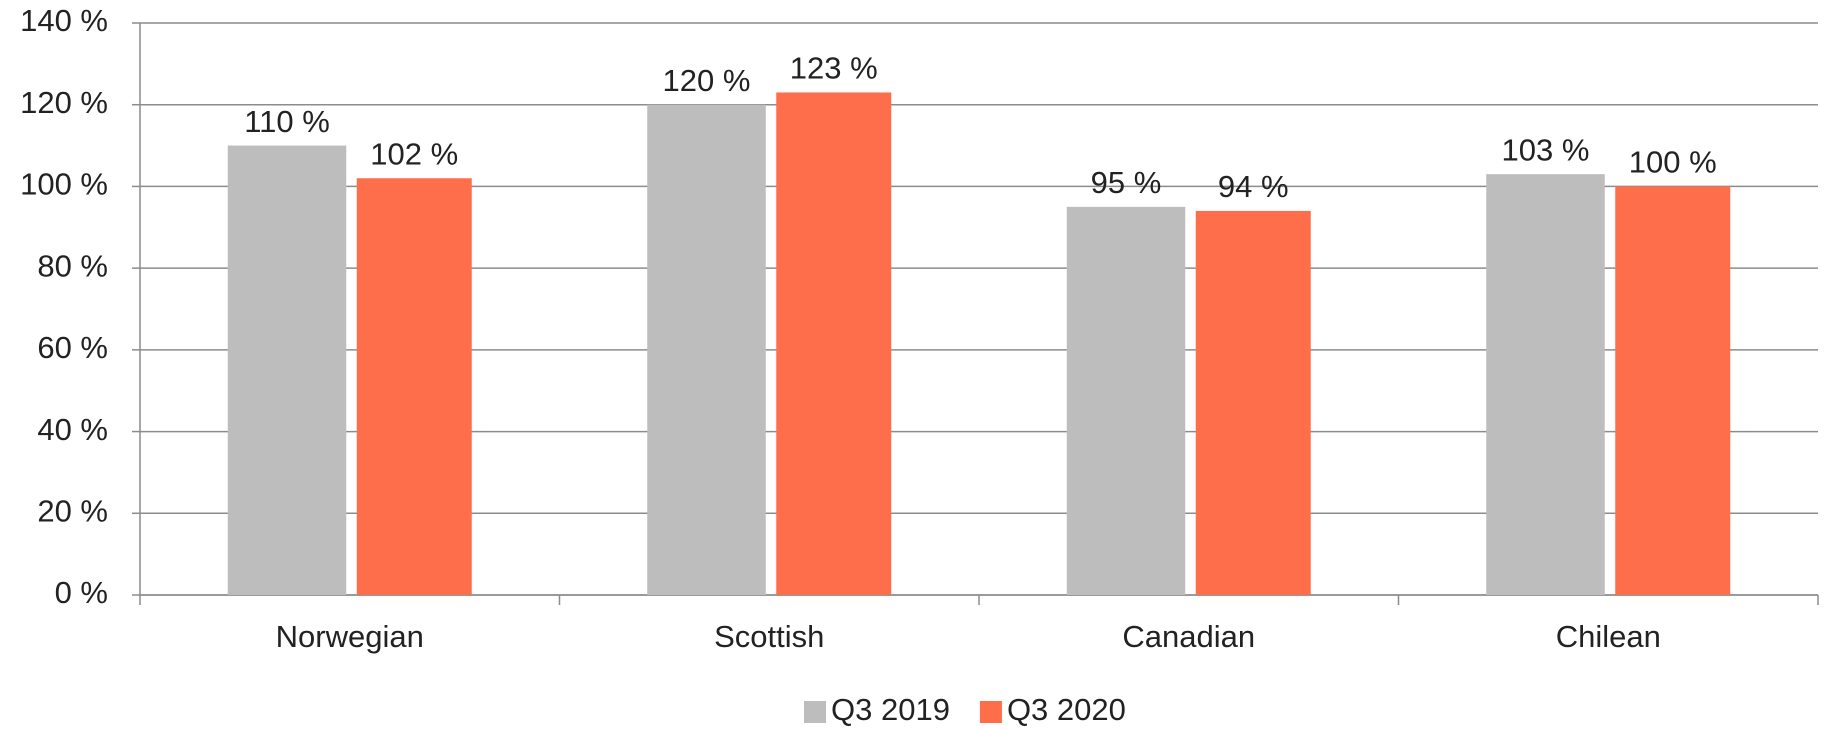 The height and width of the screenshot is (729, 1829). Describe the element at coordinates (1673, 162) in the screenshot. I see `data-label: 100 %` at that location.